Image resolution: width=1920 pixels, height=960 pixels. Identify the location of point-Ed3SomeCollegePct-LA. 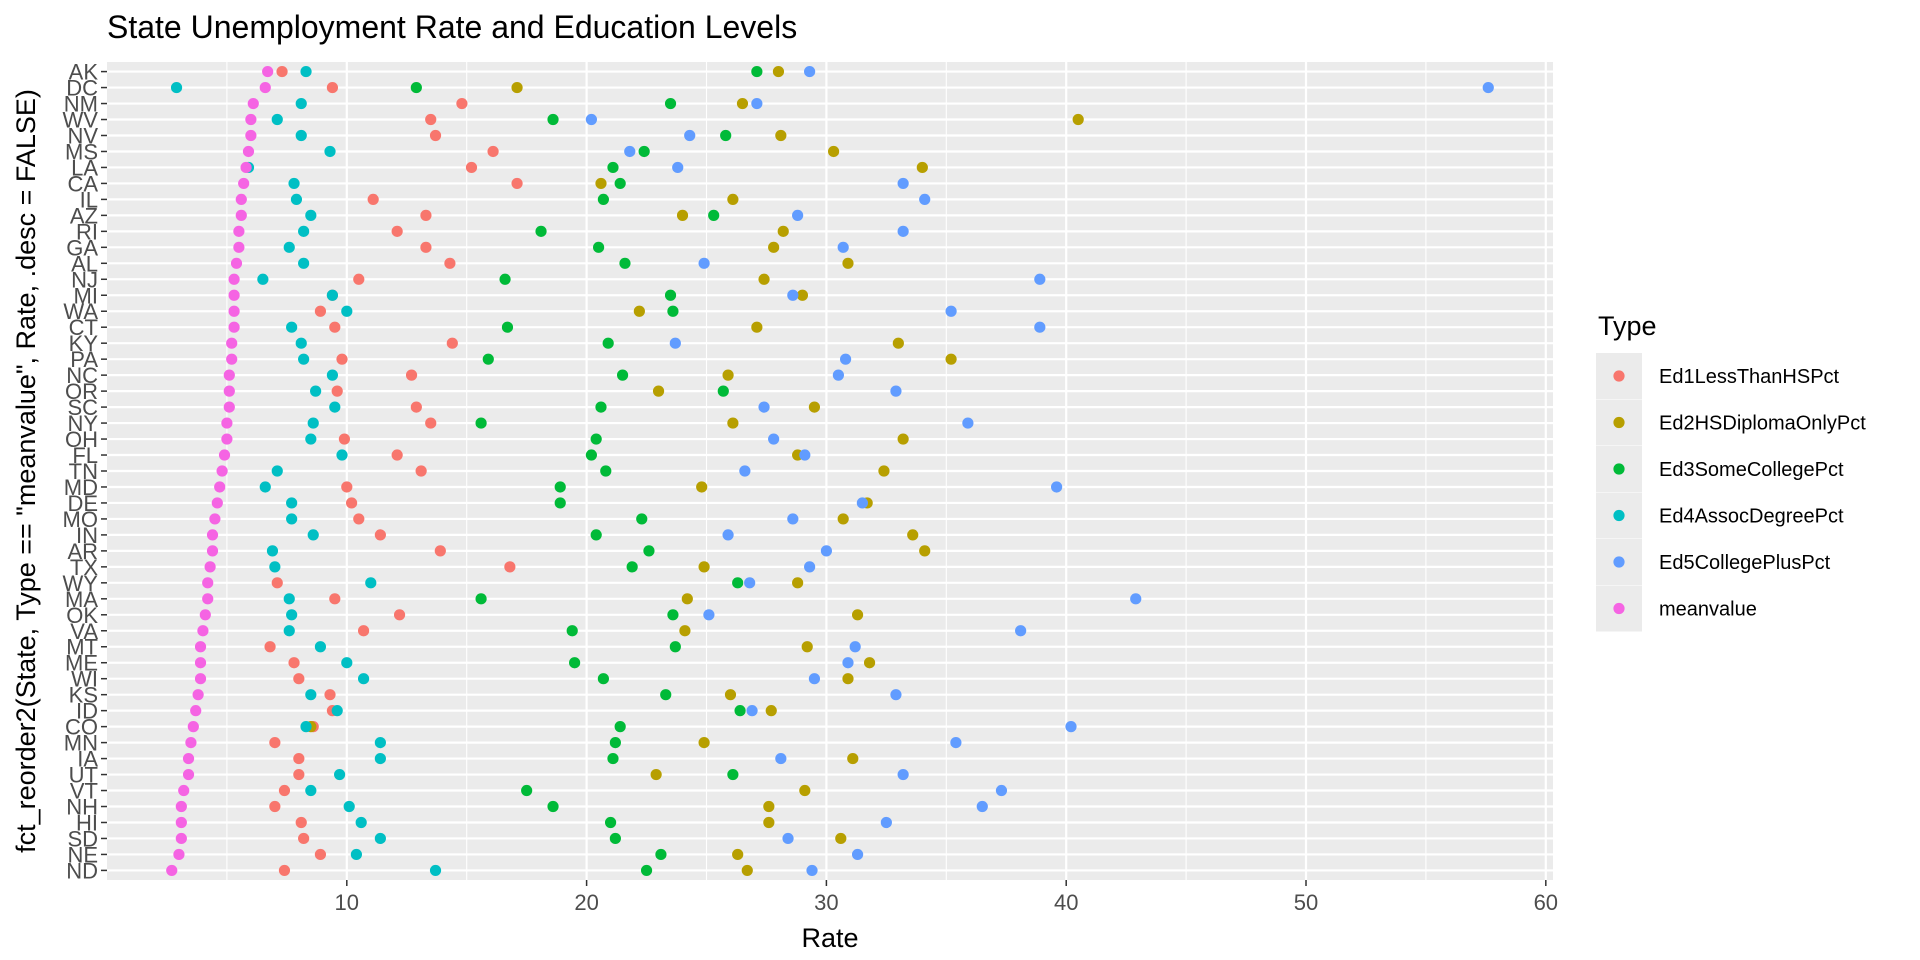
(613, 167).